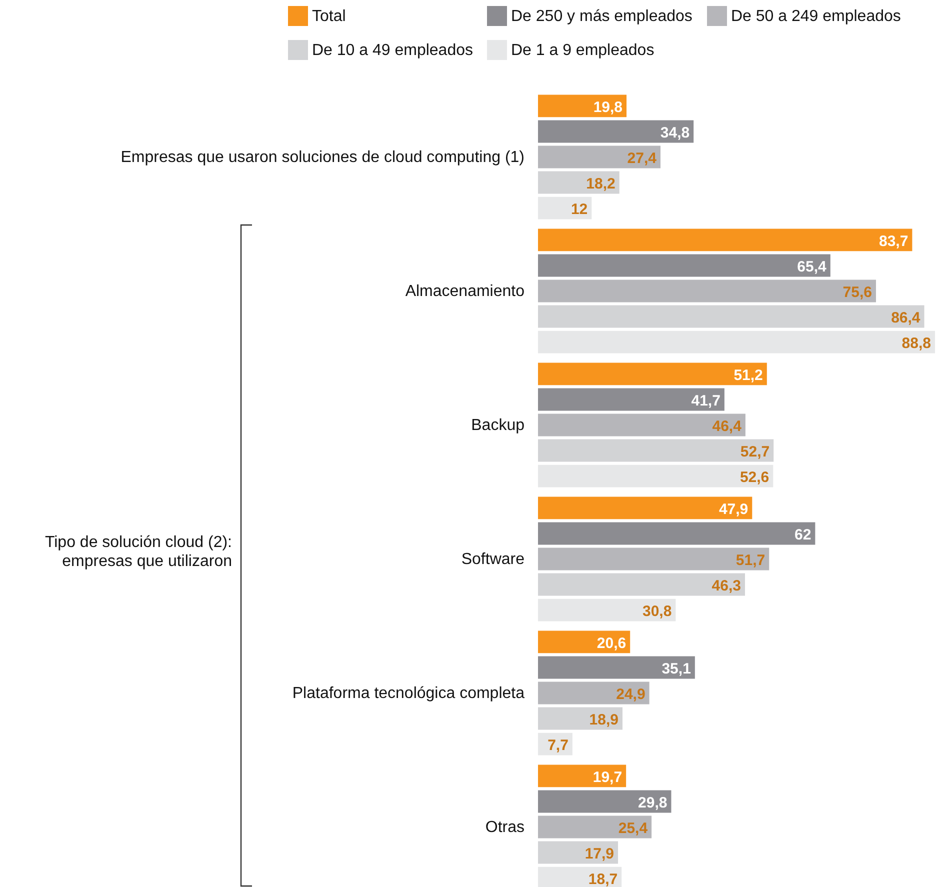 This screenshot has width=943, height=887. I want to click on y-tick-label: Plataforma tecnológica completa, so click(408, 693).